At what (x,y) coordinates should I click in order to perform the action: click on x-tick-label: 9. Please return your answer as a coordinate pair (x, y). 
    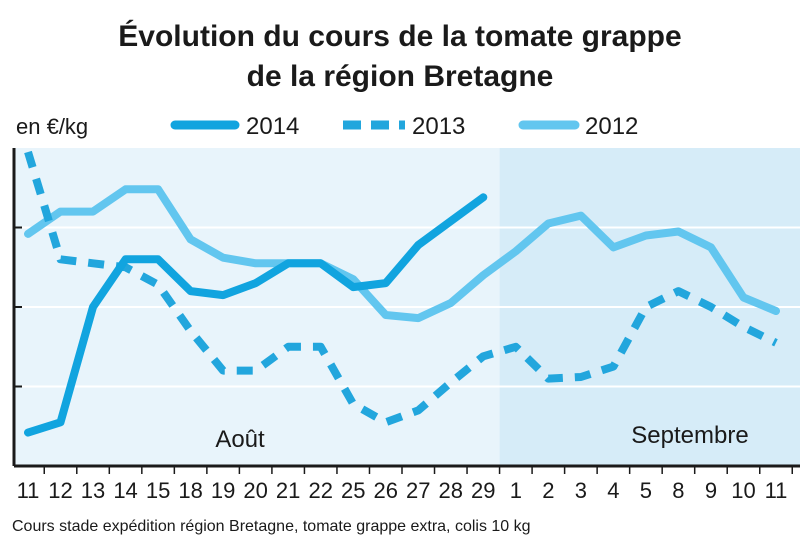
    Looking at the image, I should click on (711, 490).